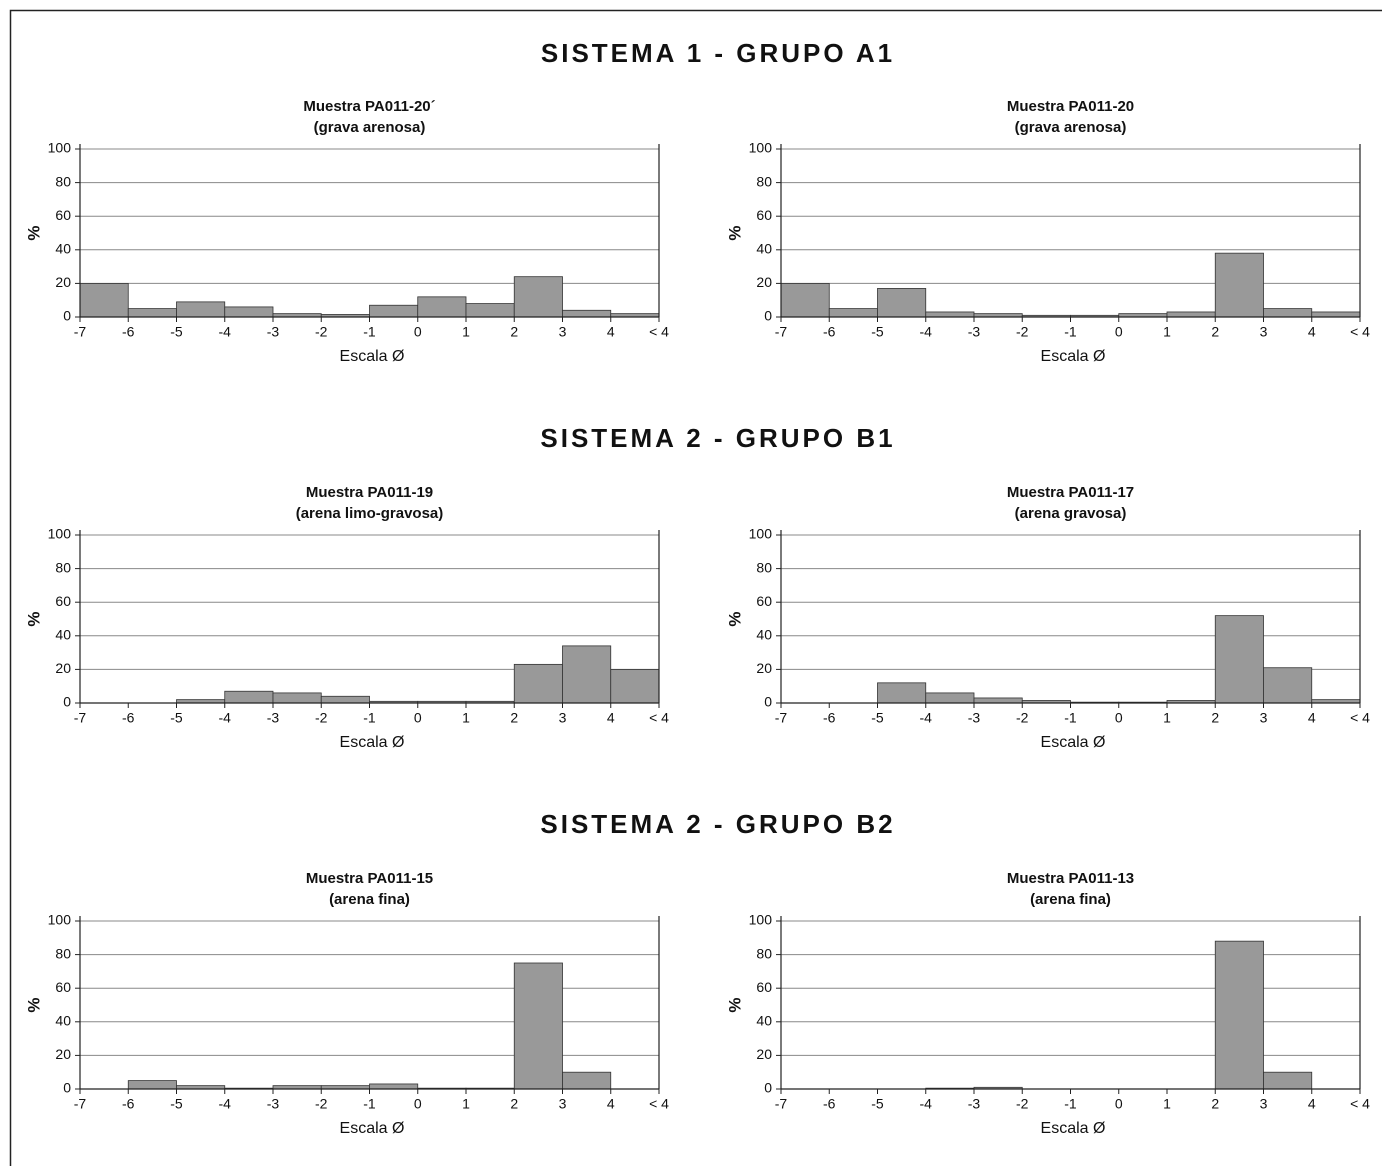 The image size is (1382, 1166). I want to click on chart-title: Muestra PA011-15, so click(369, 878).